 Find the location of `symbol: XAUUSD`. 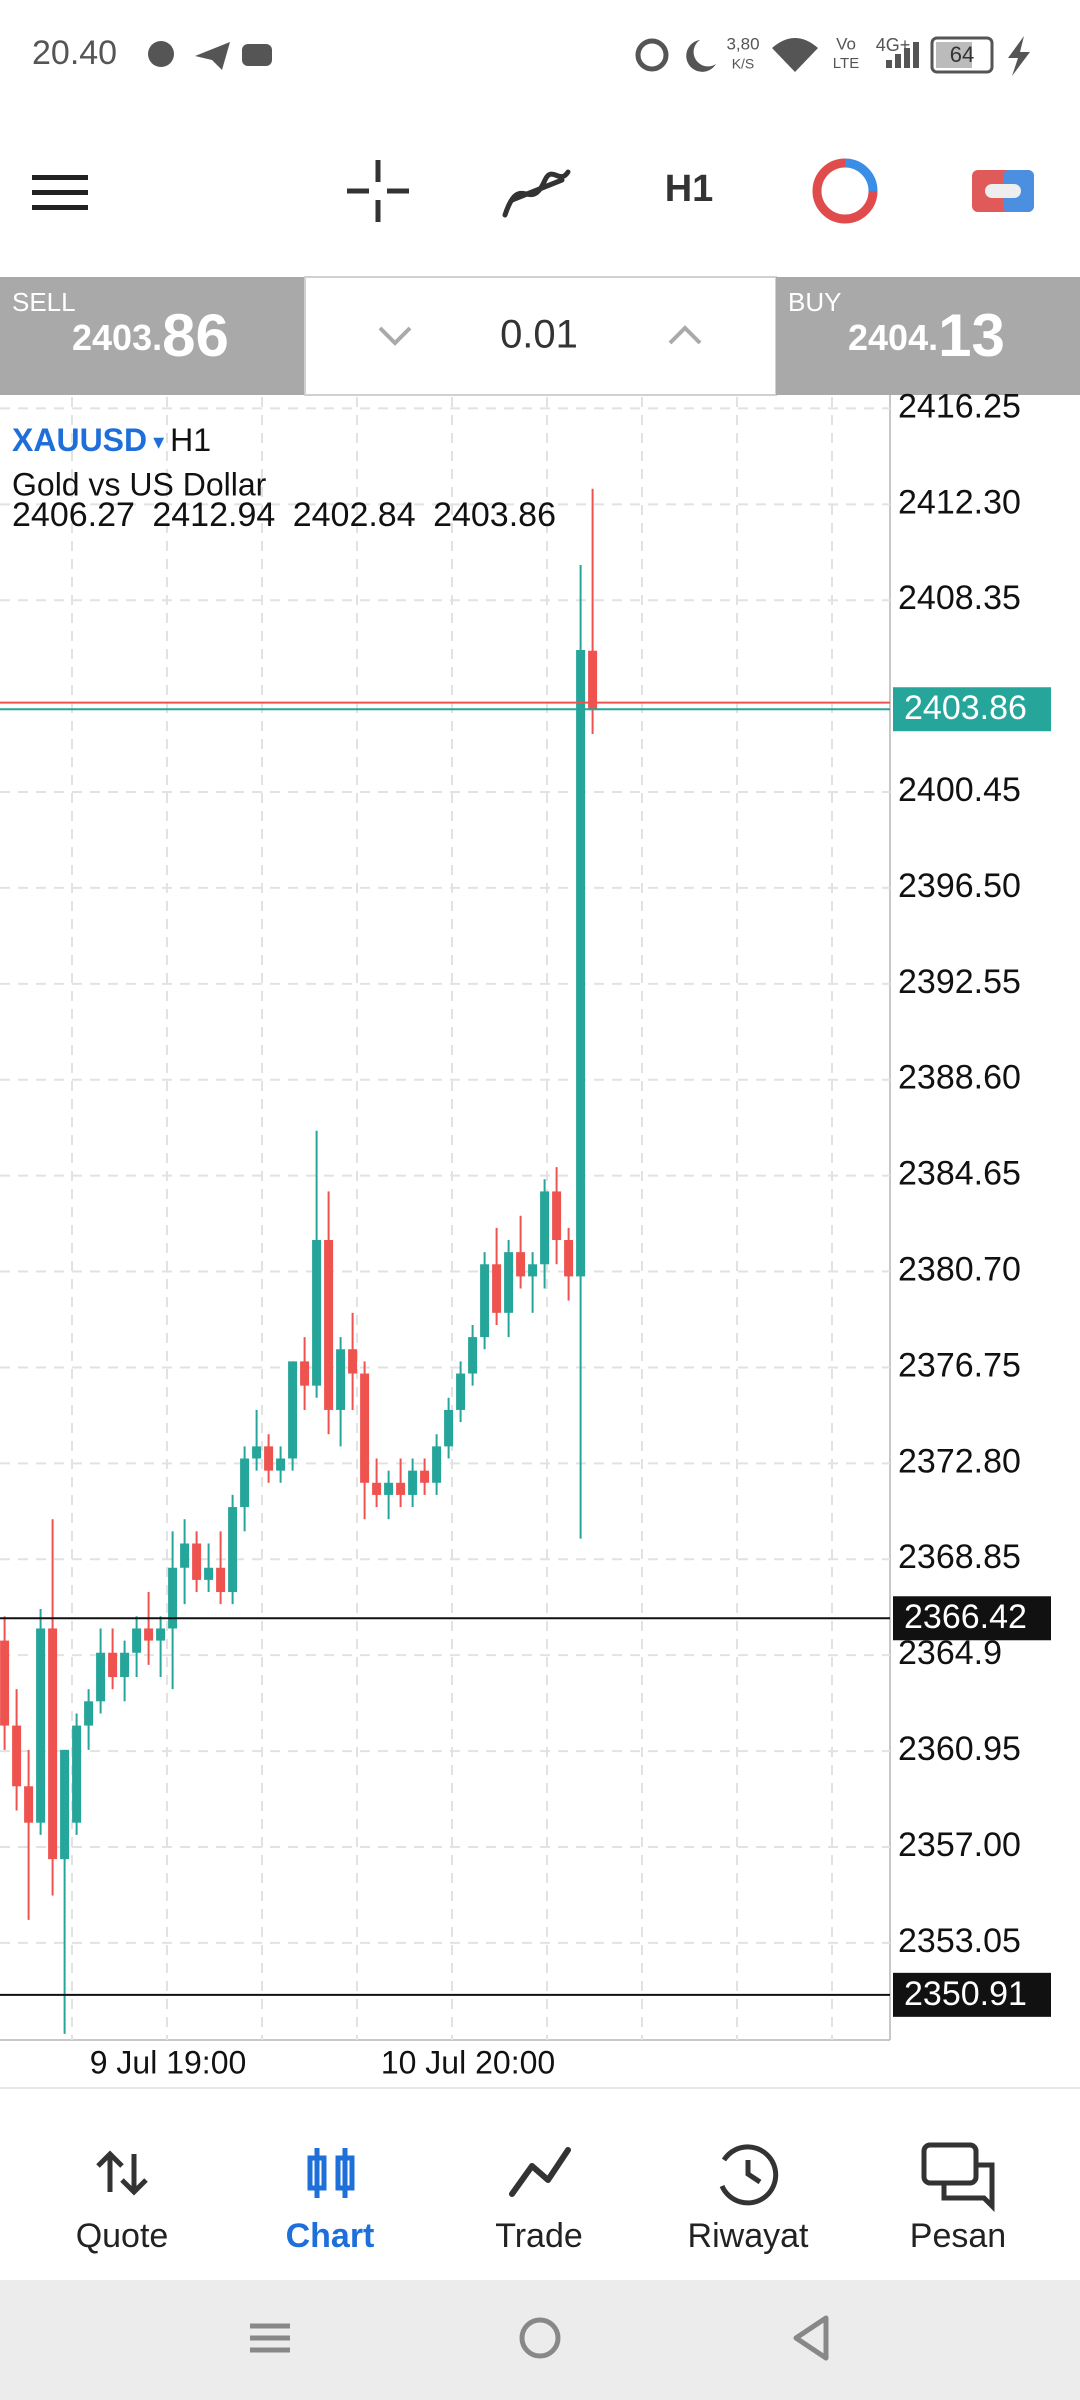

symbol: XAUUSD is located at coordinates (79, 440).